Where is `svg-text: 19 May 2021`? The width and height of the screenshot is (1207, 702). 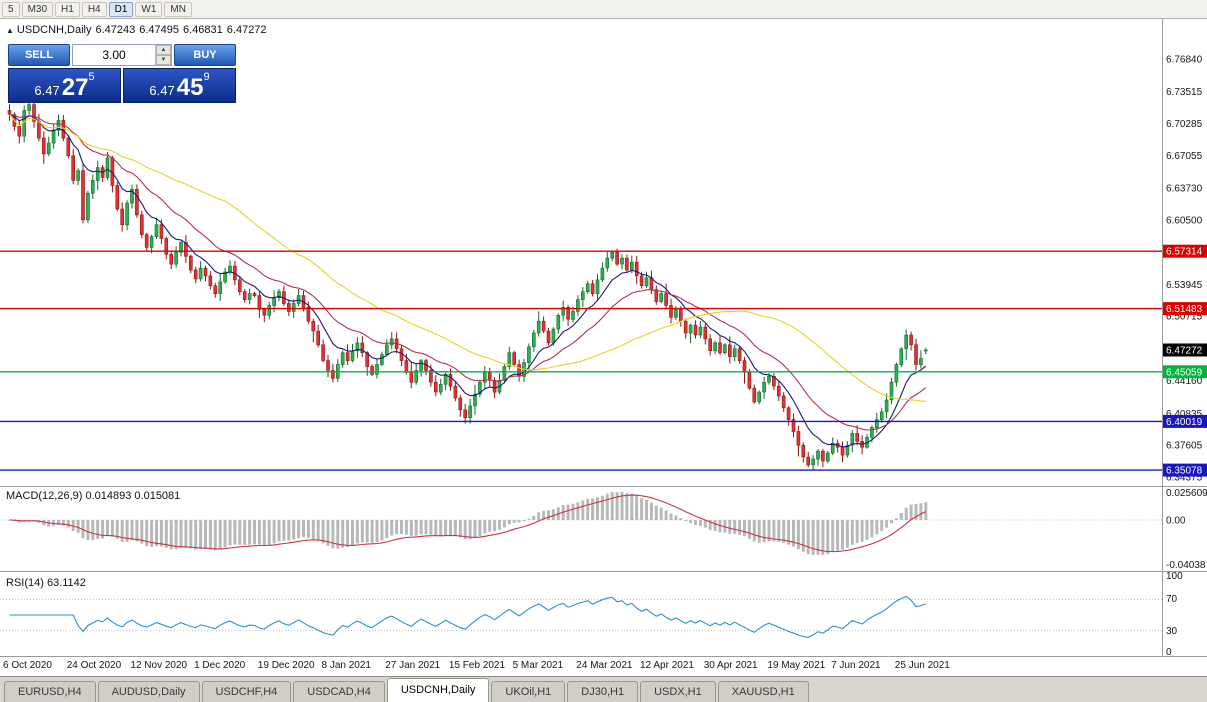 svg-text: 19 May 2021 is located at coordinates (796, 665).